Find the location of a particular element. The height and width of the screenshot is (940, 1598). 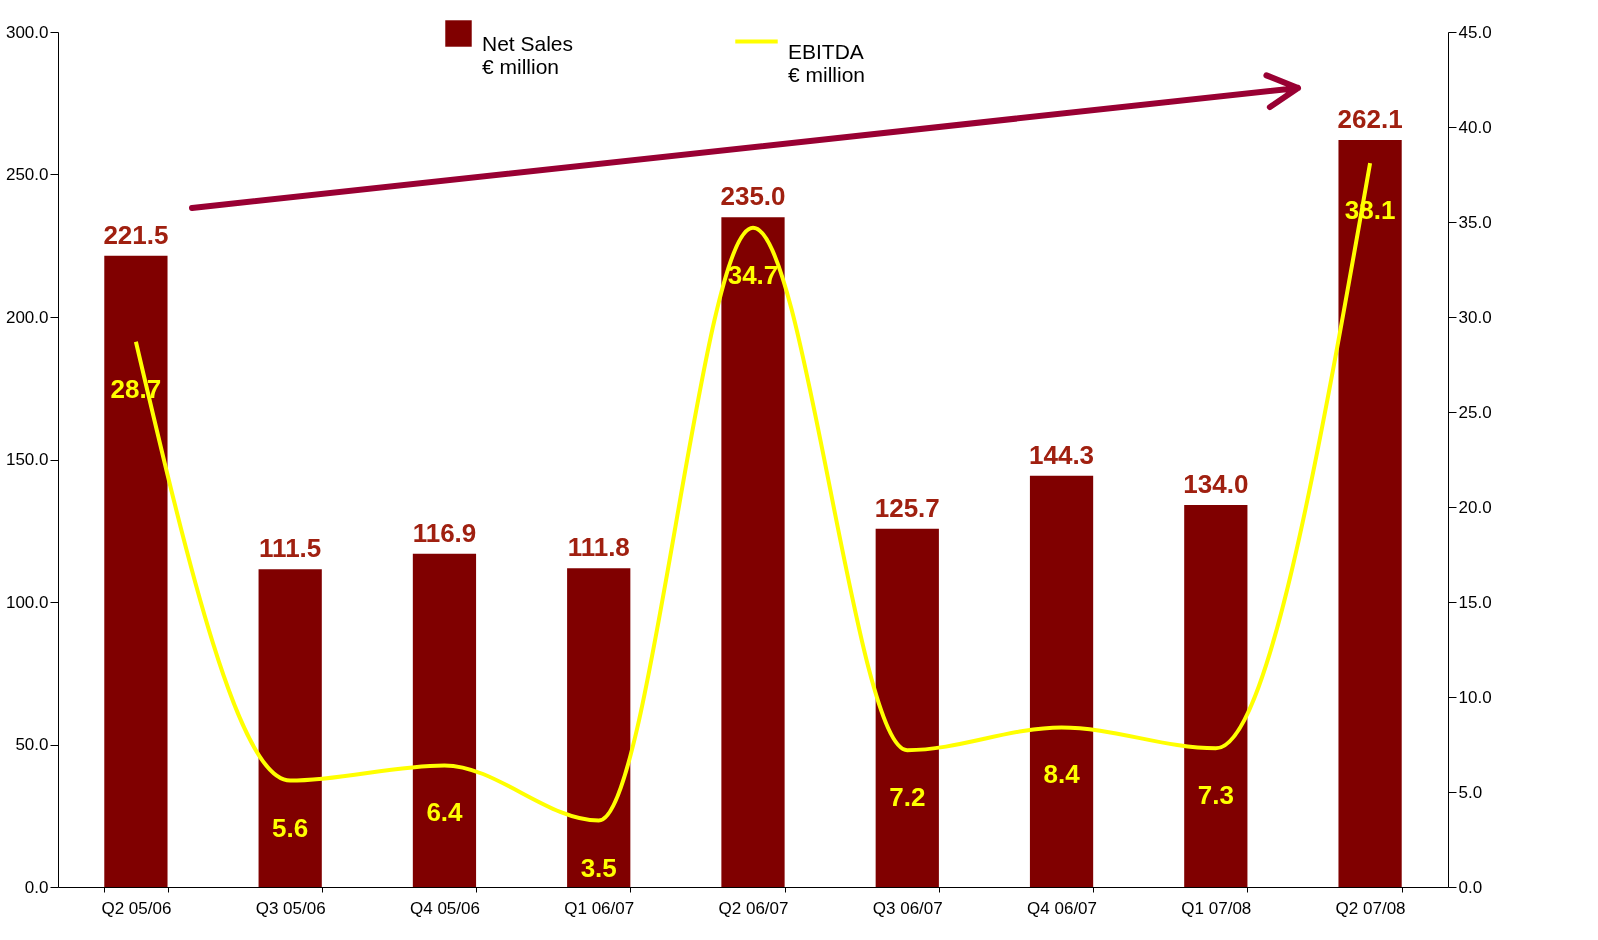

data-label: 235.0 is located at coordinates (753, 196).